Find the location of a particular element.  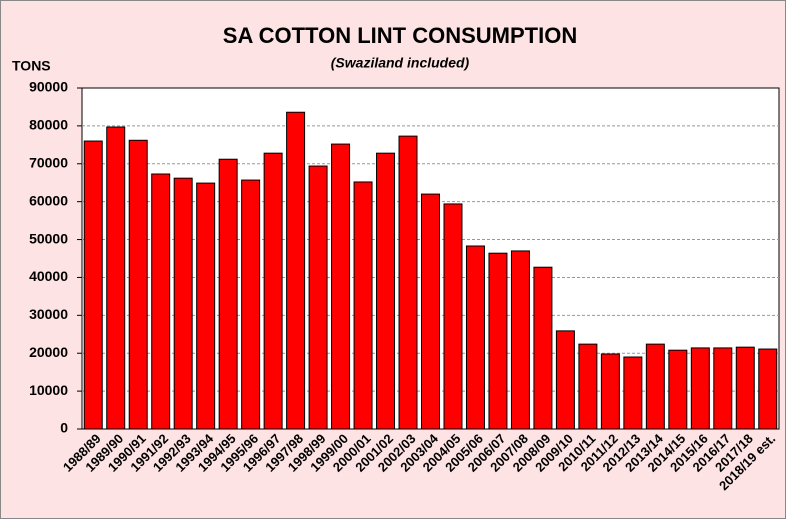

y-tick-label: 60000 is located at coordinates (48, 200).